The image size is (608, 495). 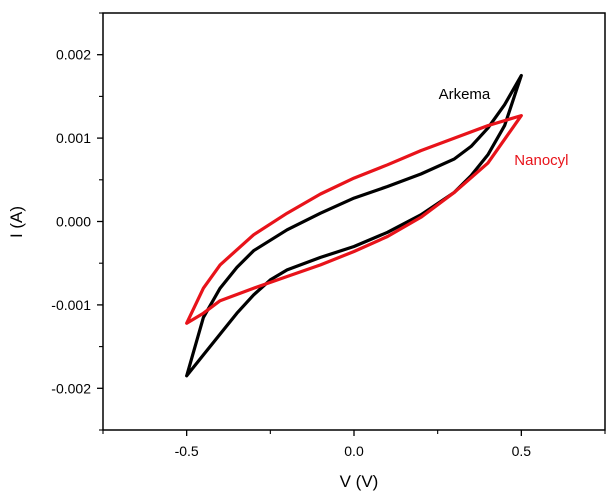 What do you see at coordinates (73, 55) in the screenshot?
I see `y-tick-label: 0.002` at bounding box center [73, 55].